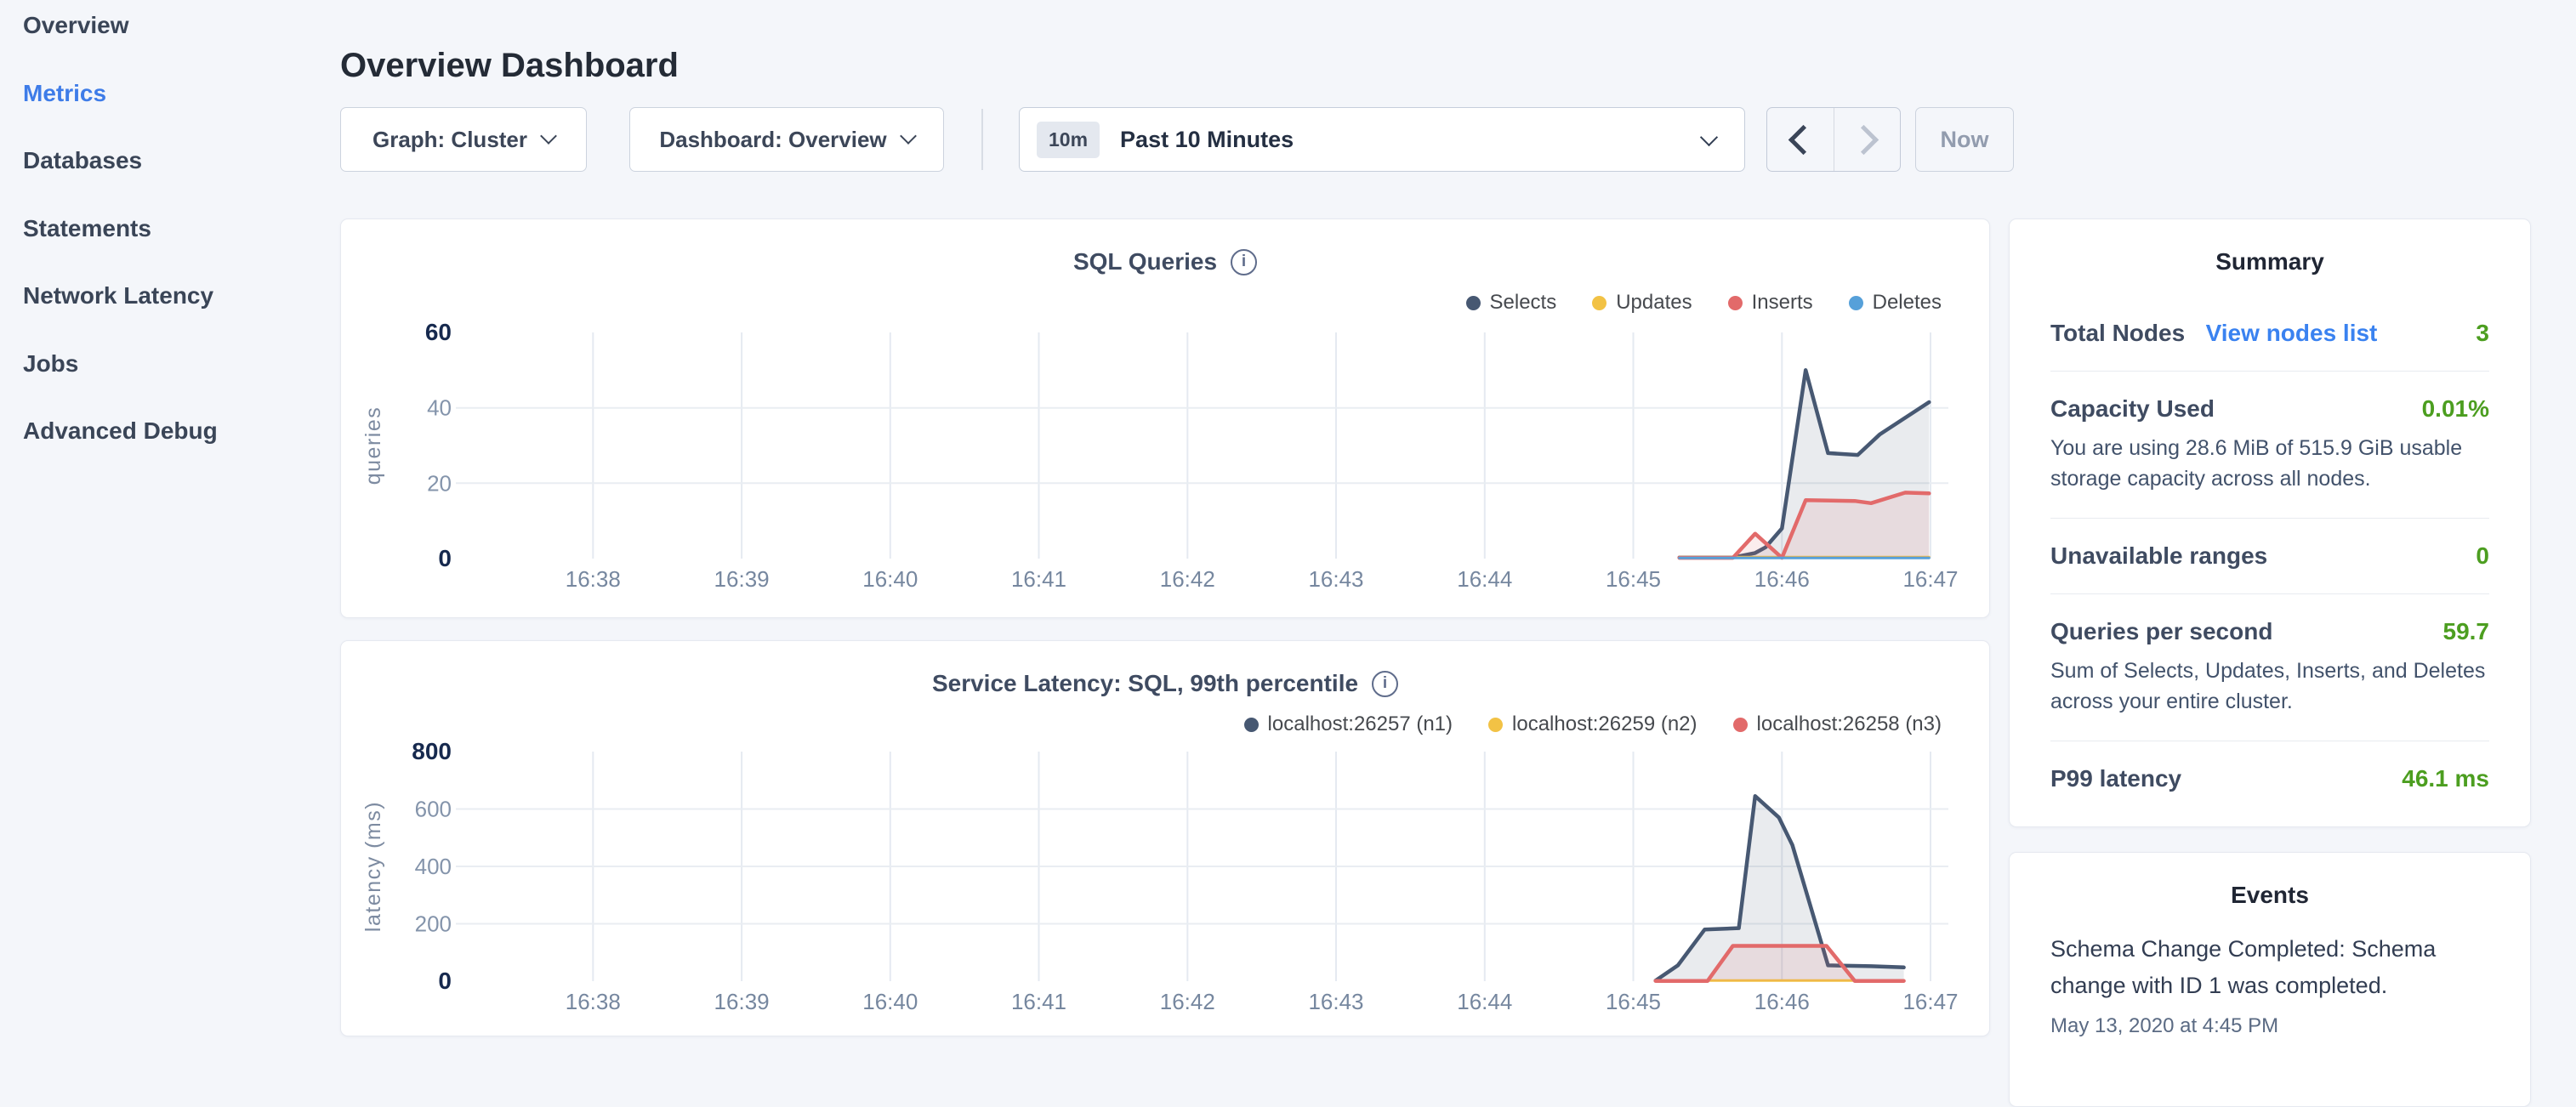  I want to click on total-nodes-label: Total Nodes, so click(2118, 333).